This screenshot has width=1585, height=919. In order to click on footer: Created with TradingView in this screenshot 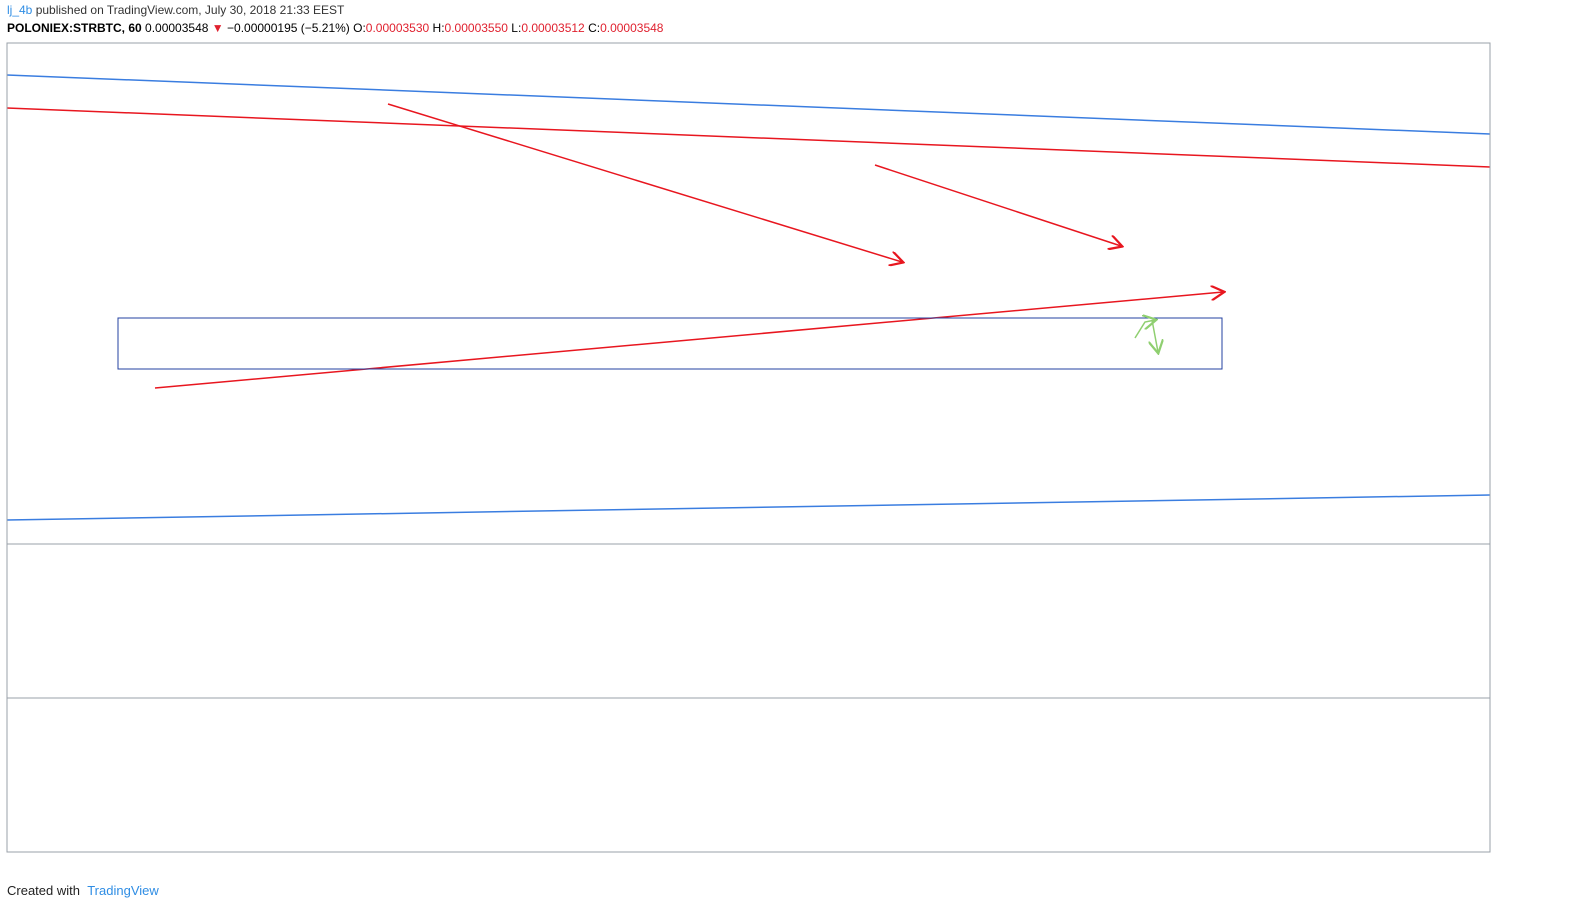, I will do `click(83, 890)`.